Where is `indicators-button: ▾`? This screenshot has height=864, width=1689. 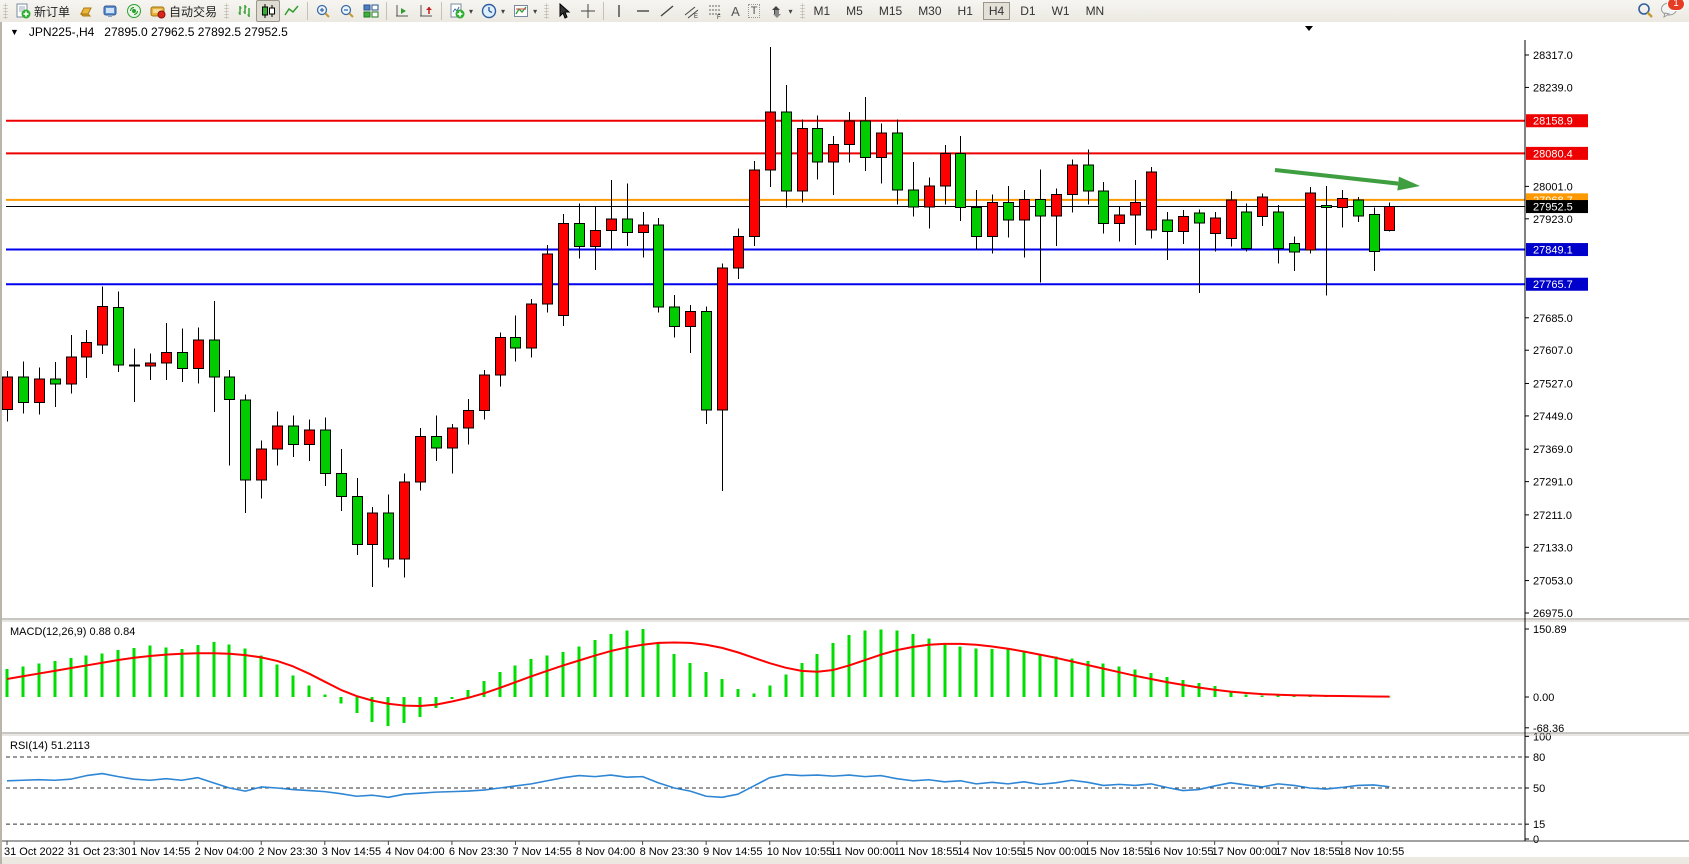
indicators-button: ▾ is located at coordinates (461, 11).